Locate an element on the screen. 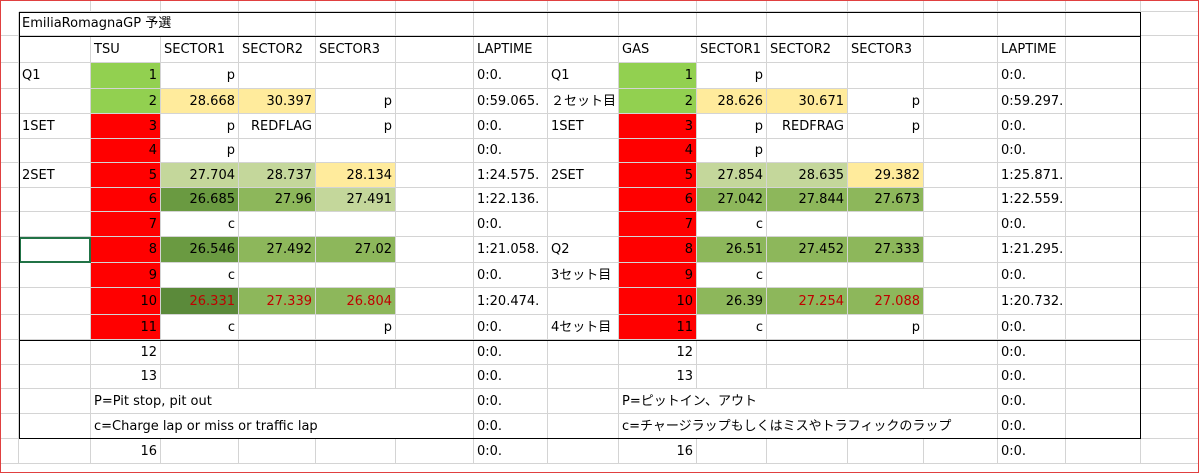  sector-cell: 30.671 is located at coordinates (807, 101).